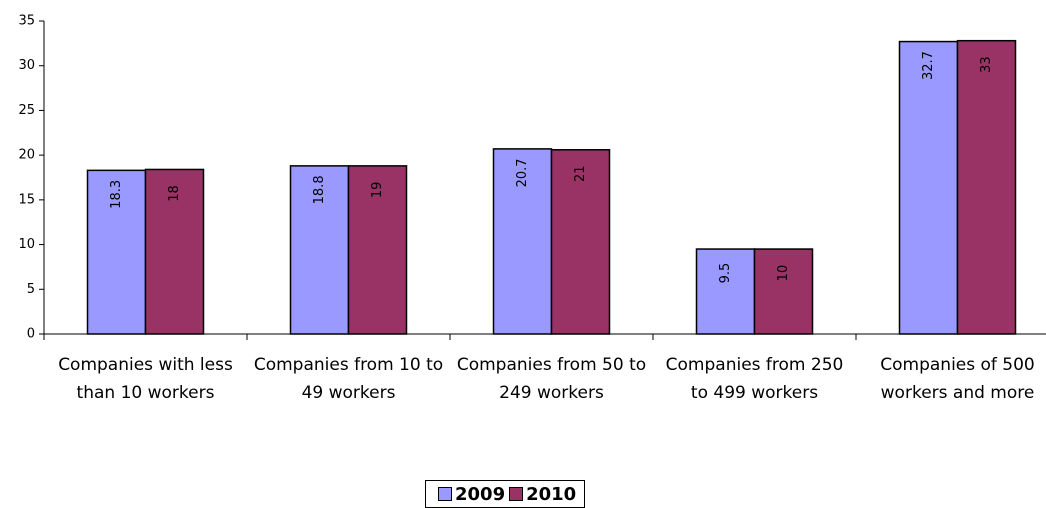 The image size is (1046, 508). I want to click on legend-label: 2009, so click(480, 494).